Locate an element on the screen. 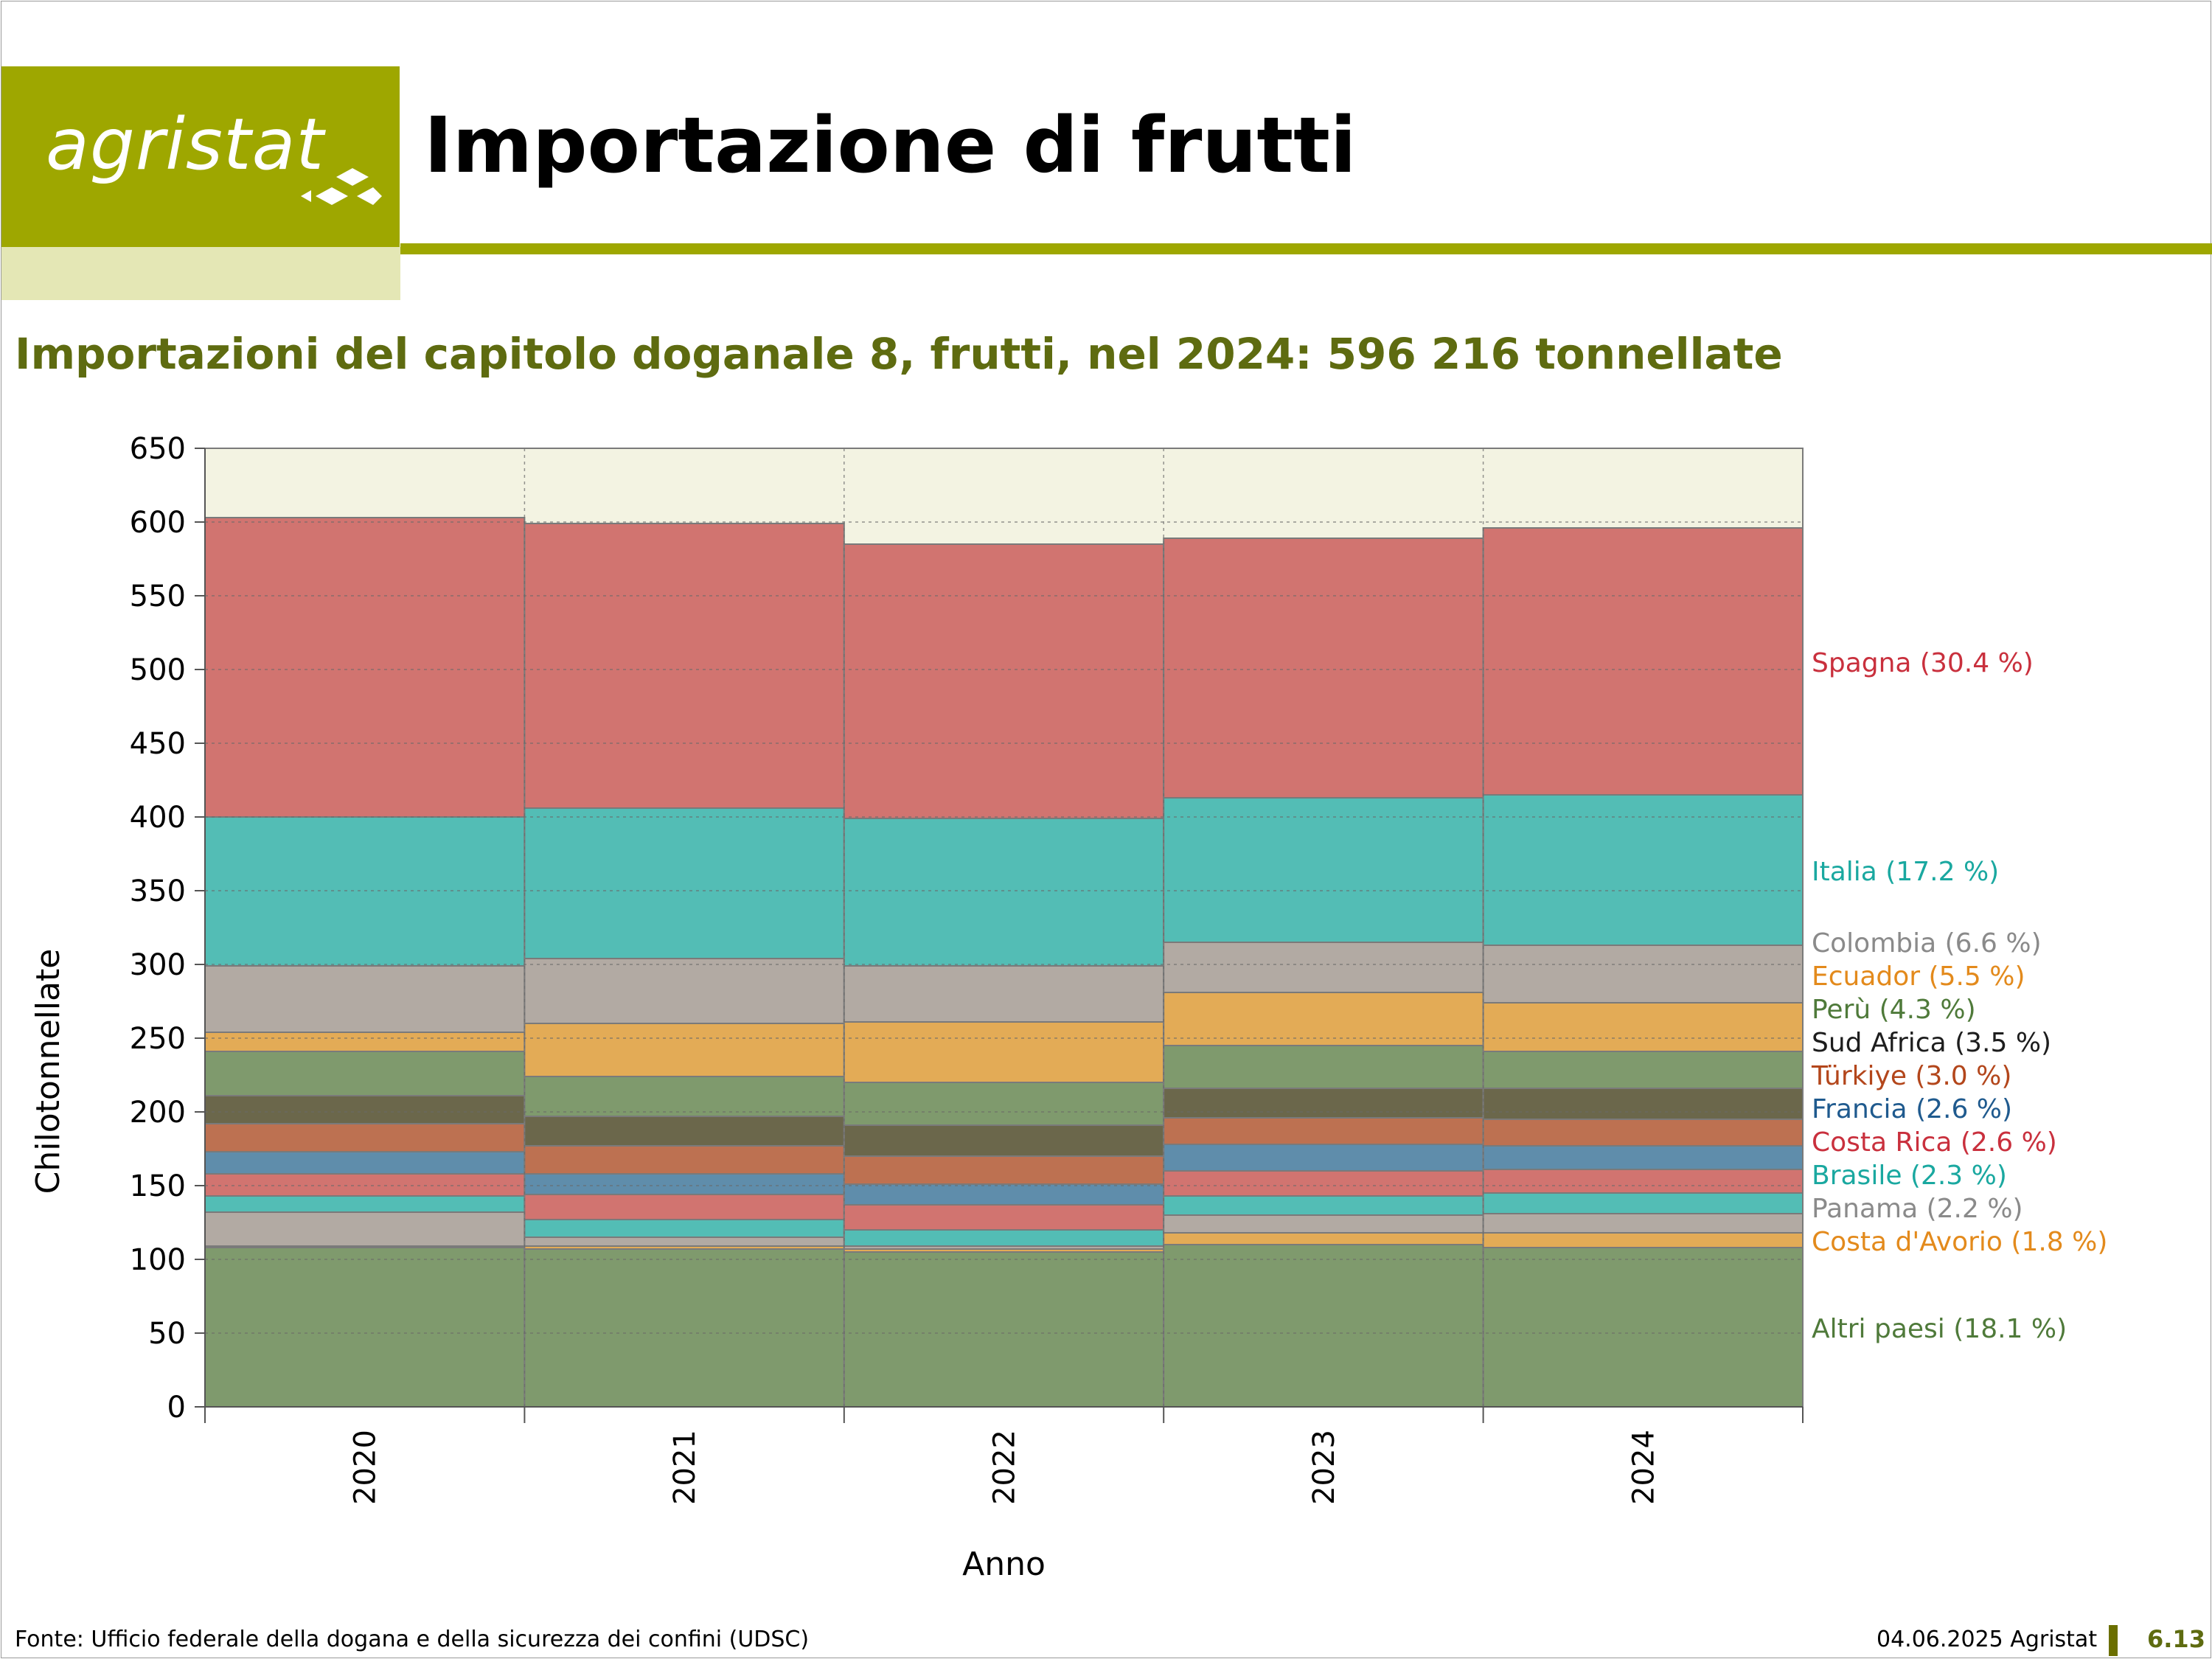  series-label-brasile: Brasile (2.3 %) is located at coordinates (1909, 1176).